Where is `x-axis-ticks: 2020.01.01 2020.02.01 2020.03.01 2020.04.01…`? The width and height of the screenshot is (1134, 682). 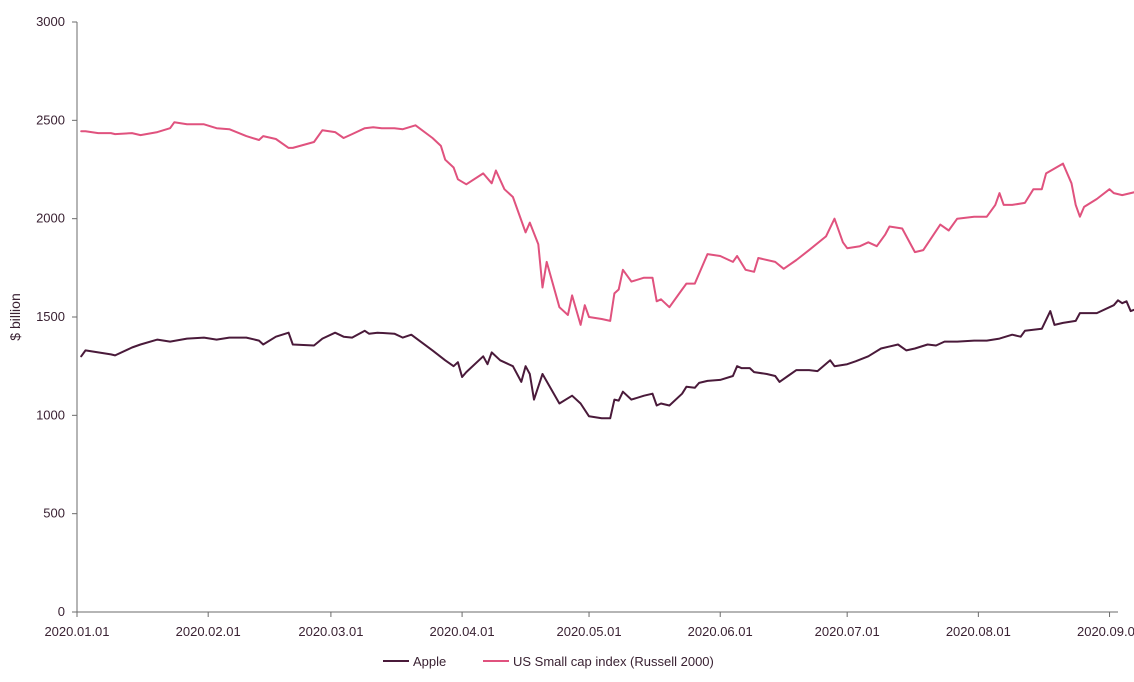
x-axis-ticks: 2020.01.01 2020.02.01 2020.03.01 2020.04.01… is located at coordinates (589, 625).